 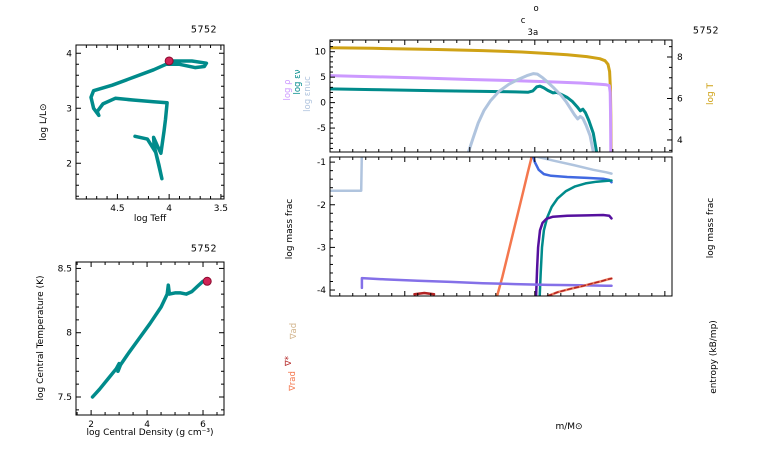 I want to click on svg-text: 3.5, so click(x=221, y=209).